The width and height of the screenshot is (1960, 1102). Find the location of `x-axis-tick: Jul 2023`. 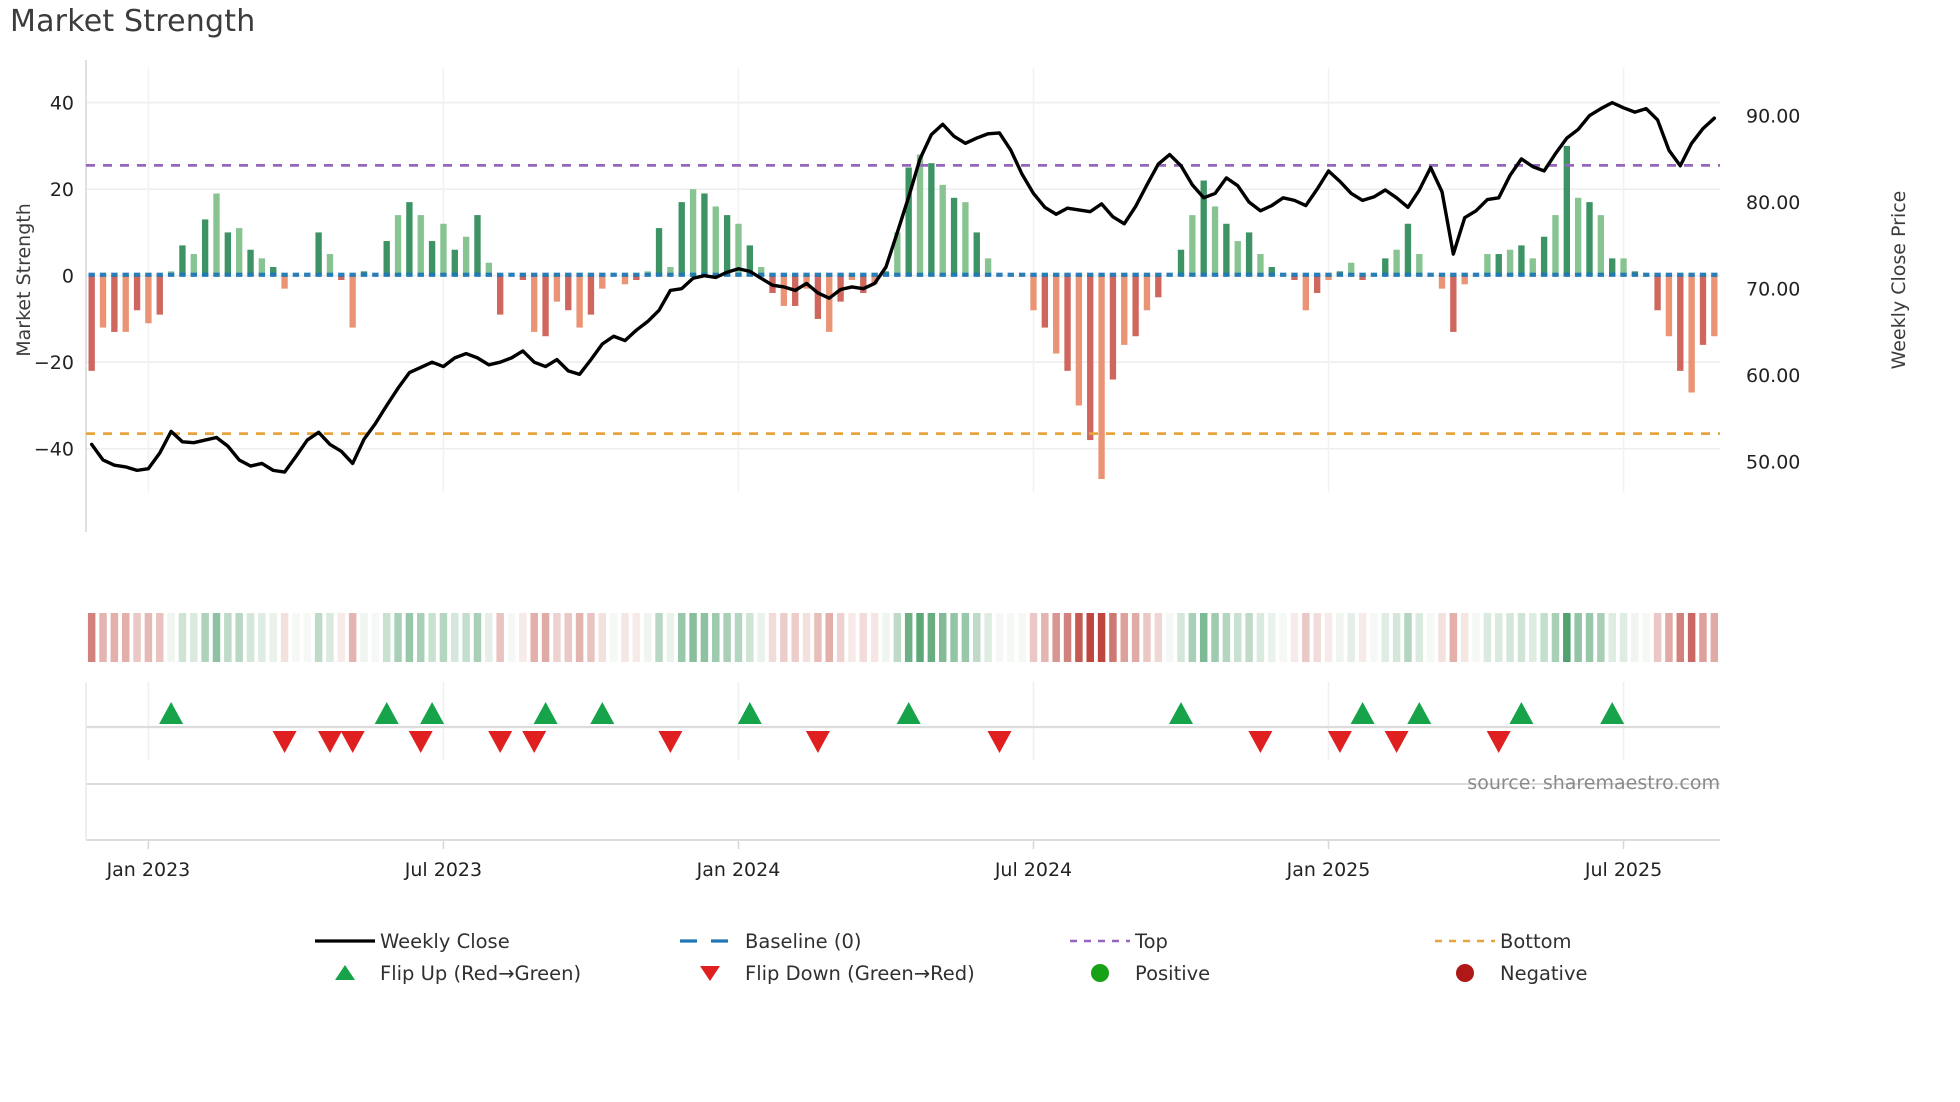

x-axis-tick: Jul 2023 is located at coordinates (443, 870).